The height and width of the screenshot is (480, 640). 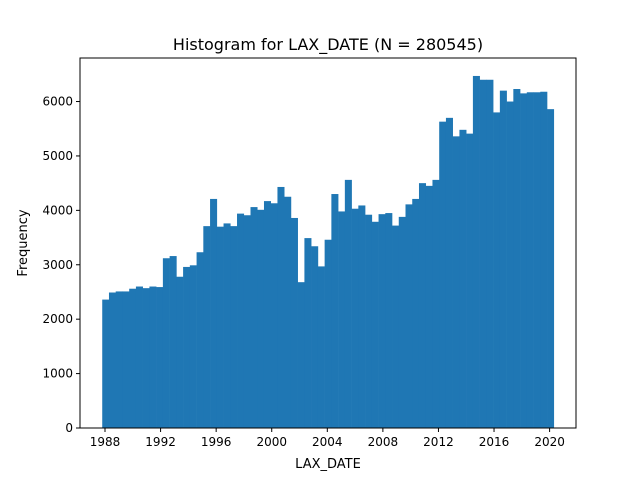 I want to click on y-tick-label: 2000, so click(x=57, y=319).